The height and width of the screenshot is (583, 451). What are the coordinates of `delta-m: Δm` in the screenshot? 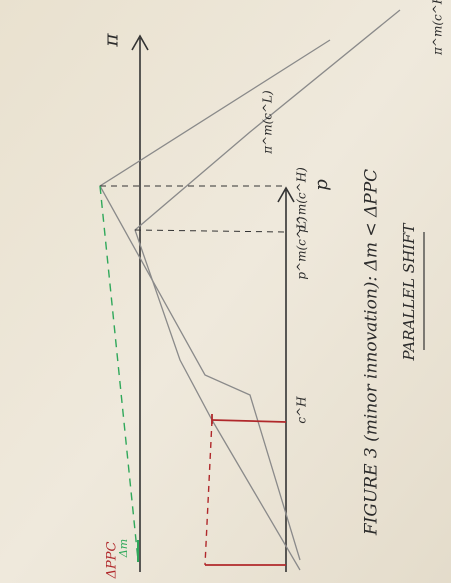 It's located at (123, 548).